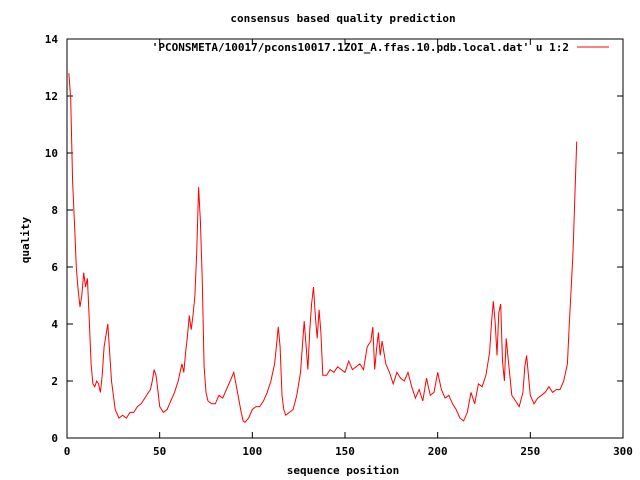 This screenshot has height=480, width=640. What do you see at coordinates (51, 153) in the screenshot?
I see `y-tick-label: 10` at bounding box center [51, 153].